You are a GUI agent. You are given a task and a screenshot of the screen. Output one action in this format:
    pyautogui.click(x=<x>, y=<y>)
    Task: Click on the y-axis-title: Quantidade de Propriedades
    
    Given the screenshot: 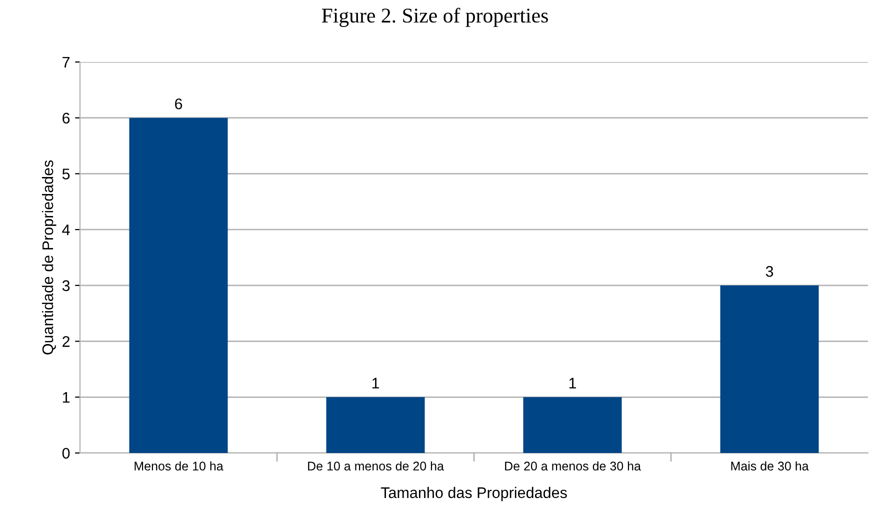 What is the action you would take?
    pyautogui.click(x=49, y=257)
    